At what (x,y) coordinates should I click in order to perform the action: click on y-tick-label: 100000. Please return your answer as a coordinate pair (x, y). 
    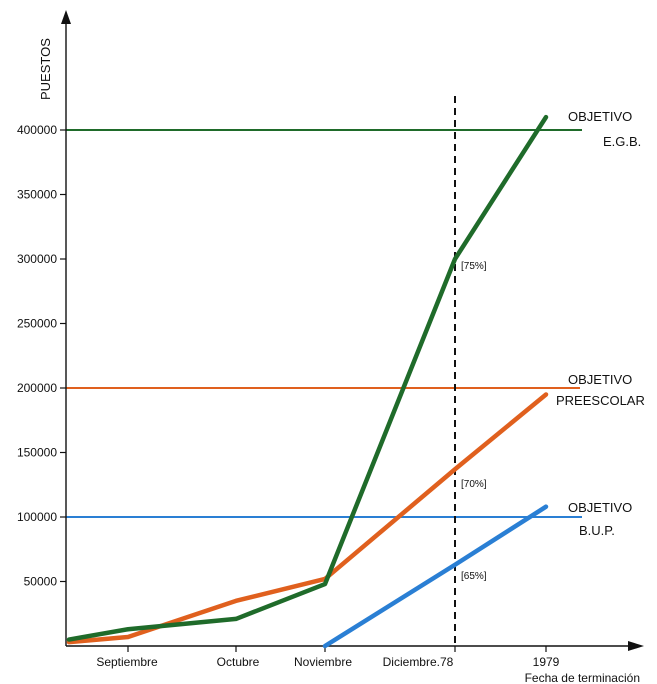
    Looking at the image, I should click on (37, 517).